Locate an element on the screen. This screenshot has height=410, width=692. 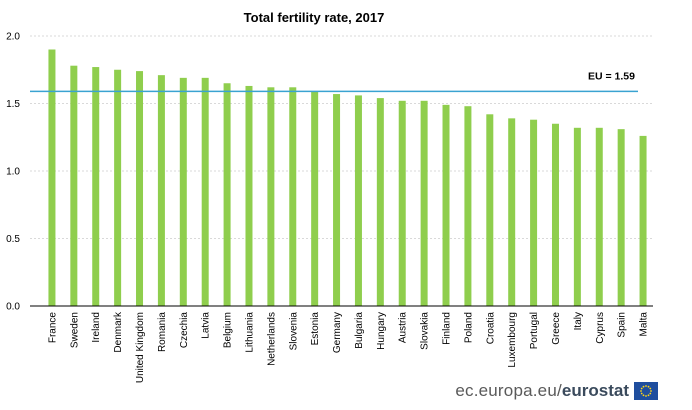
category-label: Austria is located at coordinates (403, 328).